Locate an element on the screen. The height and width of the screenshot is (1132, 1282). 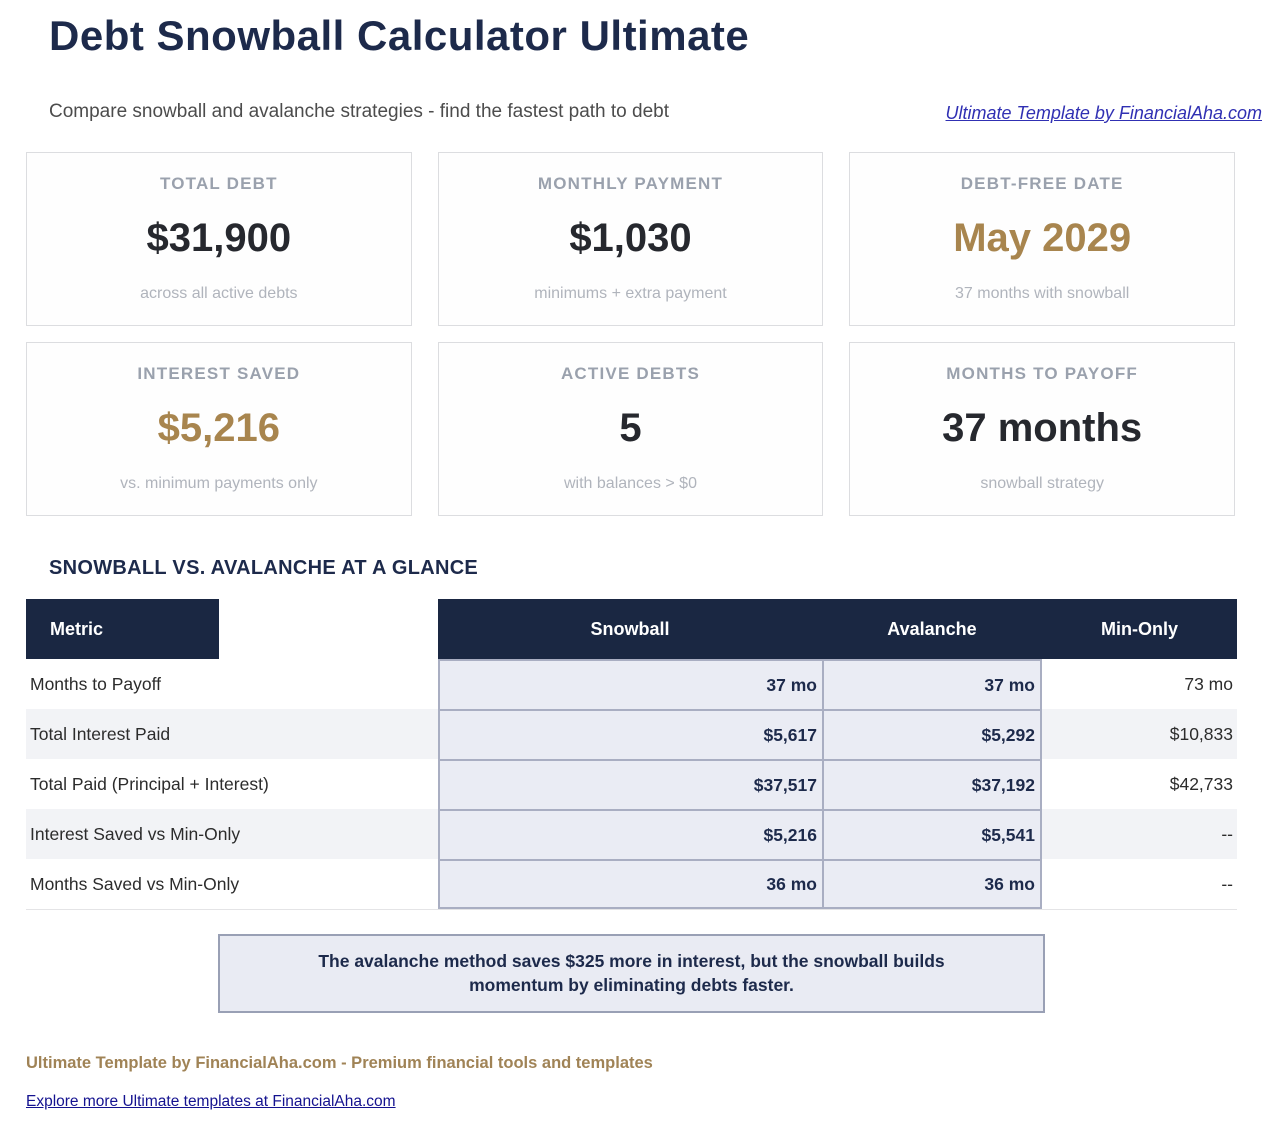
stat-note: minimums + extra payment is located at coordinates (630, 293).